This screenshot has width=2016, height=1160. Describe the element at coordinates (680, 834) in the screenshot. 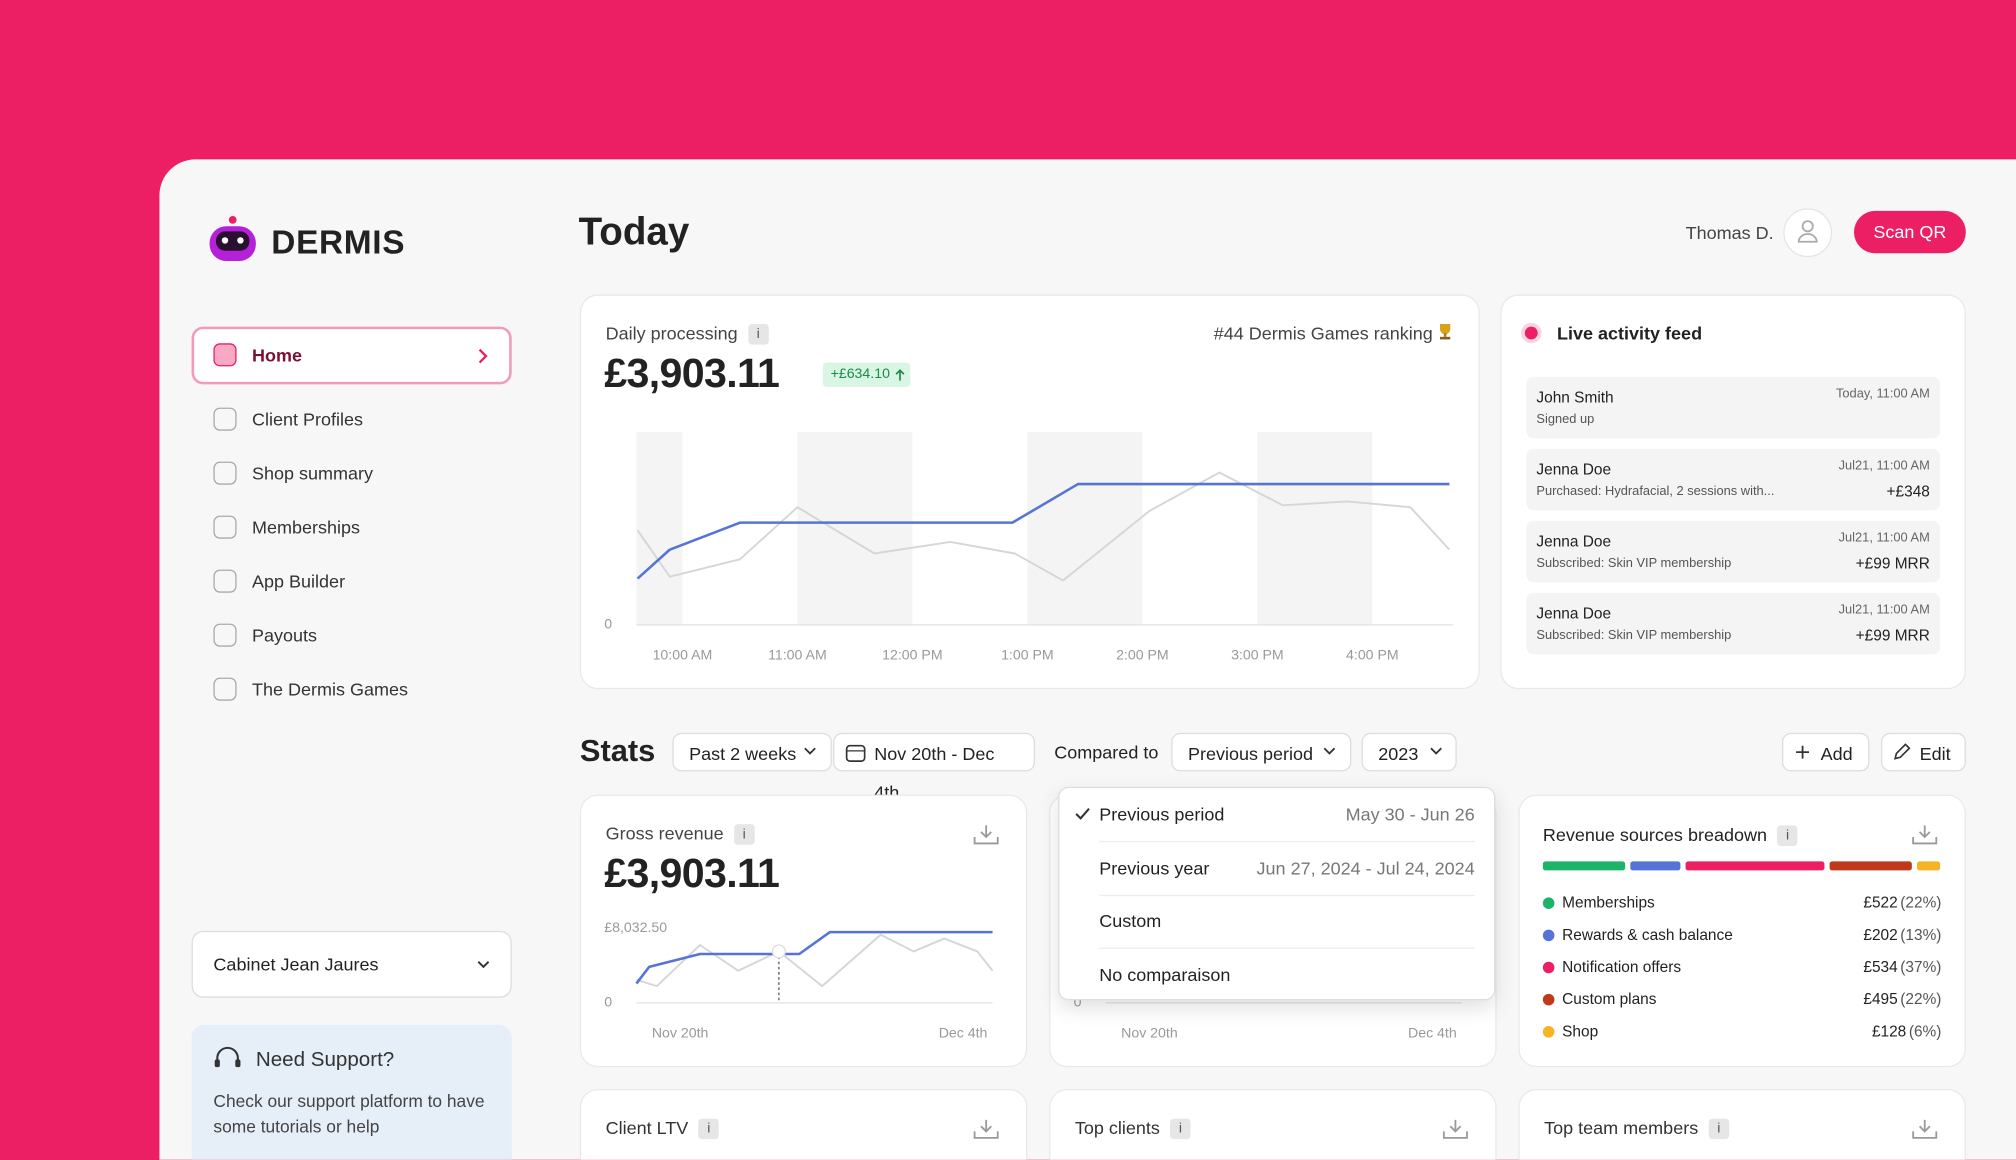

I see `gross-label: Gross revenue i` at that location.